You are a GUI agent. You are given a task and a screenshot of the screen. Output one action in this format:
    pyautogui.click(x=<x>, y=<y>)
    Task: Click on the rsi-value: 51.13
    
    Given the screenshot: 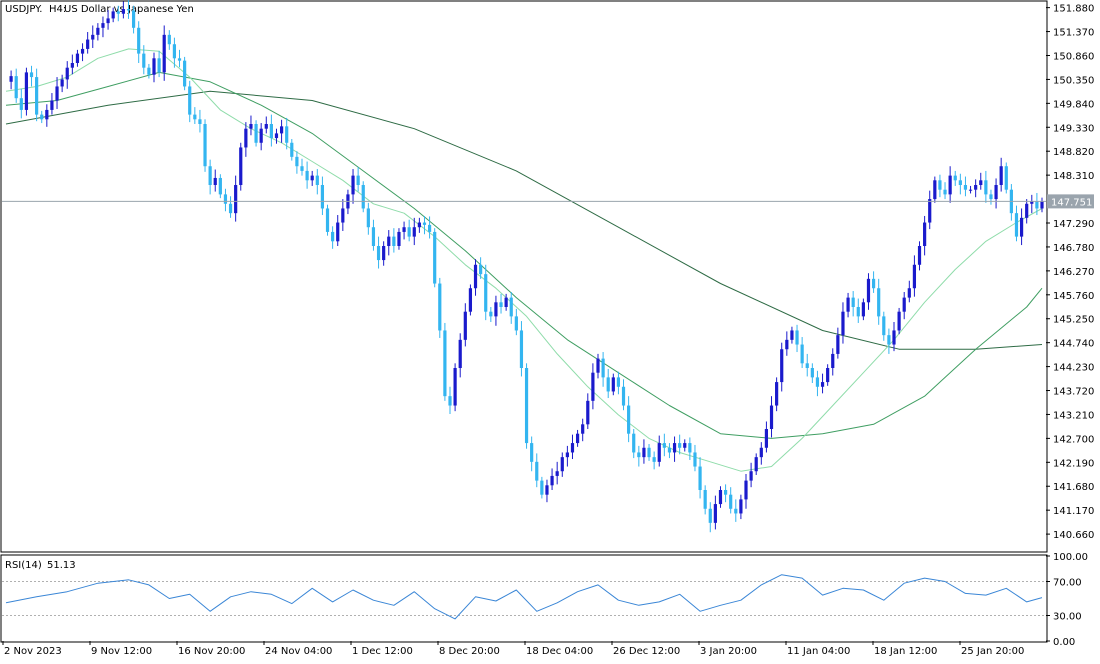 What is the action you would take?
    pyautogui.click(x=61, y=565)
    